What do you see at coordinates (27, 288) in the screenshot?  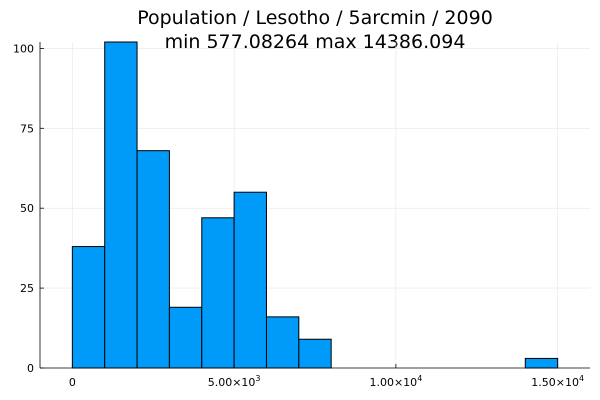 I see `y-tick-label: 25` at bounding box center [27, 288].